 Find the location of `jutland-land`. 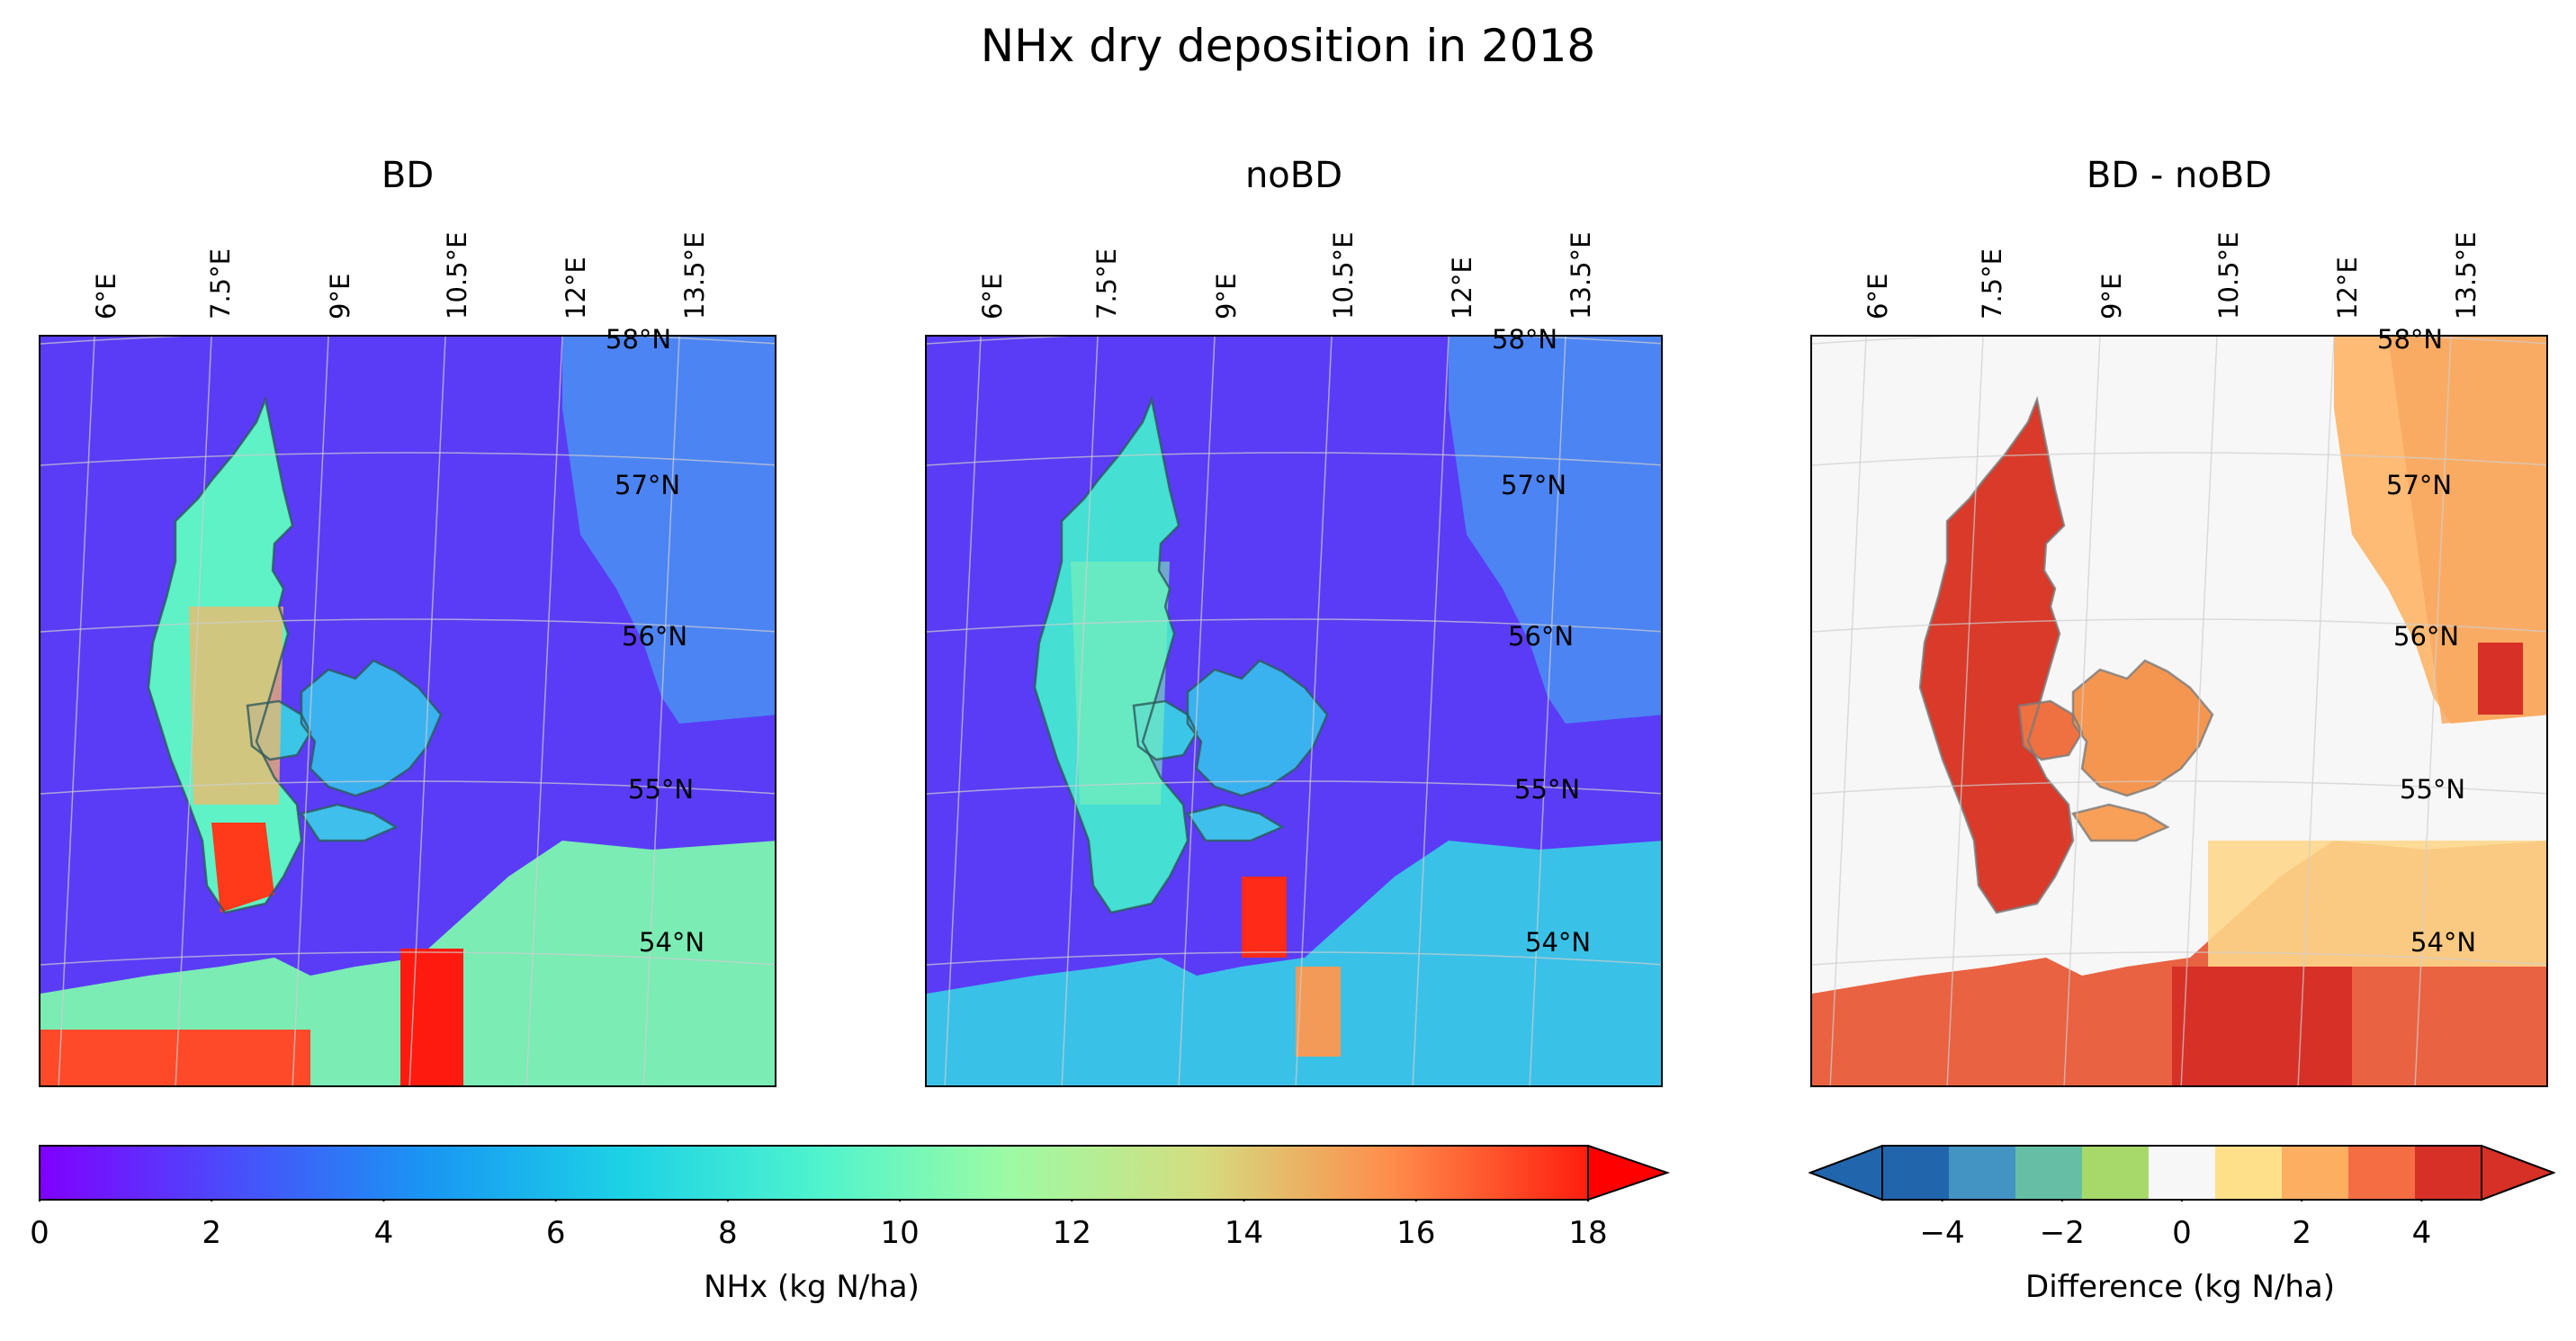

jutland-land is located at coordinates (1997, 656).